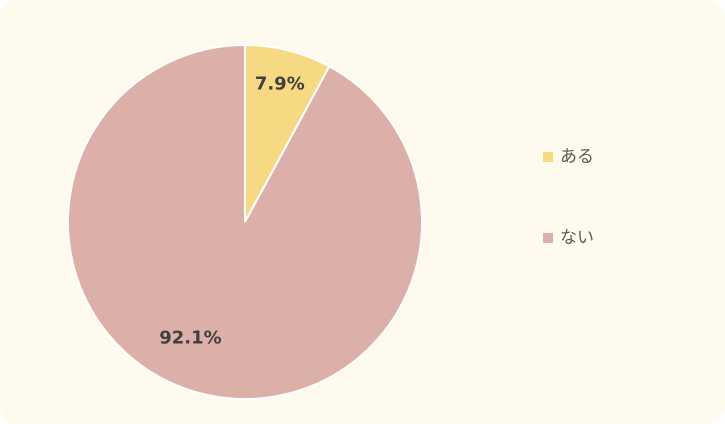 The height and width of the screenshot is (424, 725). I want to click on legend-label: ない, so click(577, 238).